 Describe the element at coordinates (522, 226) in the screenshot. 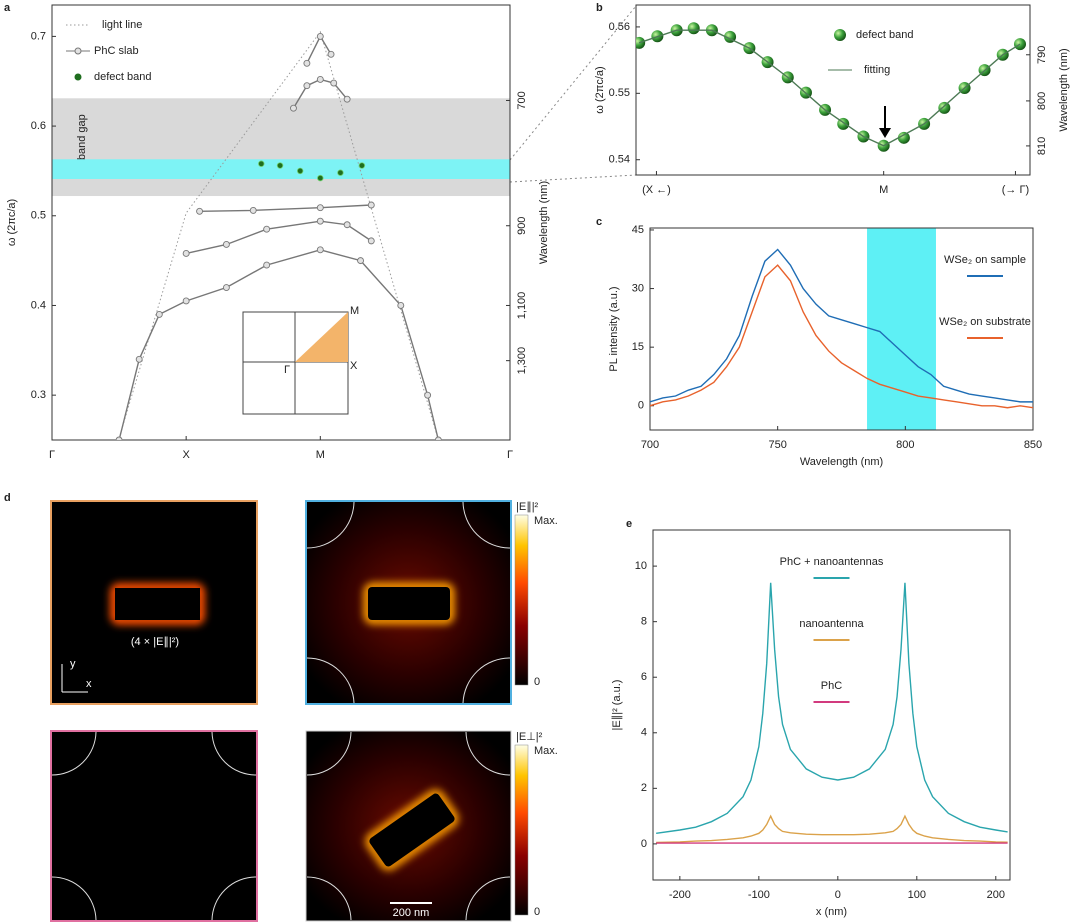

I see `y2-tick-label: 900` at that location.